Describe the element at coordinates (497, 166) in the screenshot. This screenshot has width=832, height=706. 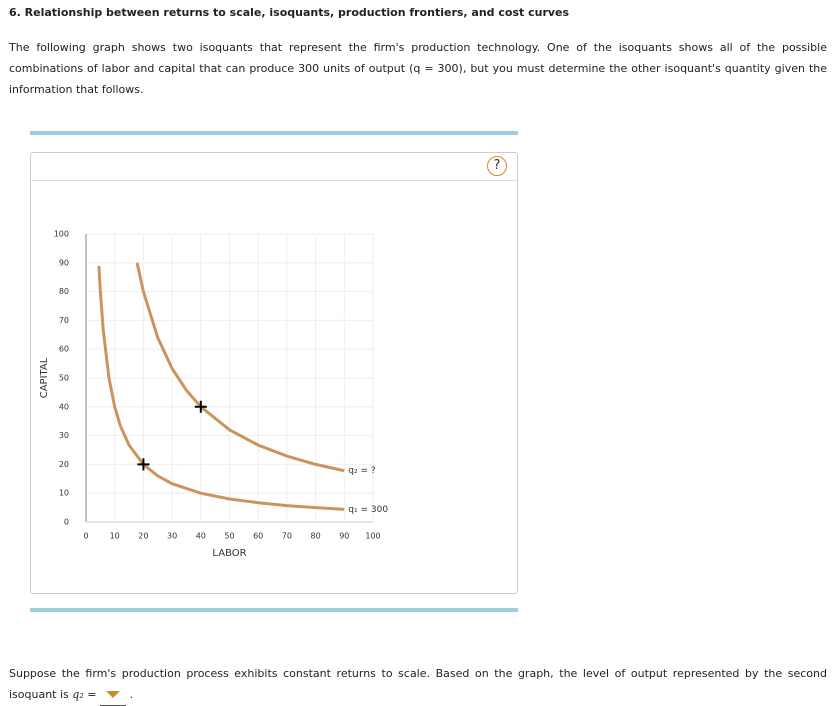
I see `help-button: ?` at that location.